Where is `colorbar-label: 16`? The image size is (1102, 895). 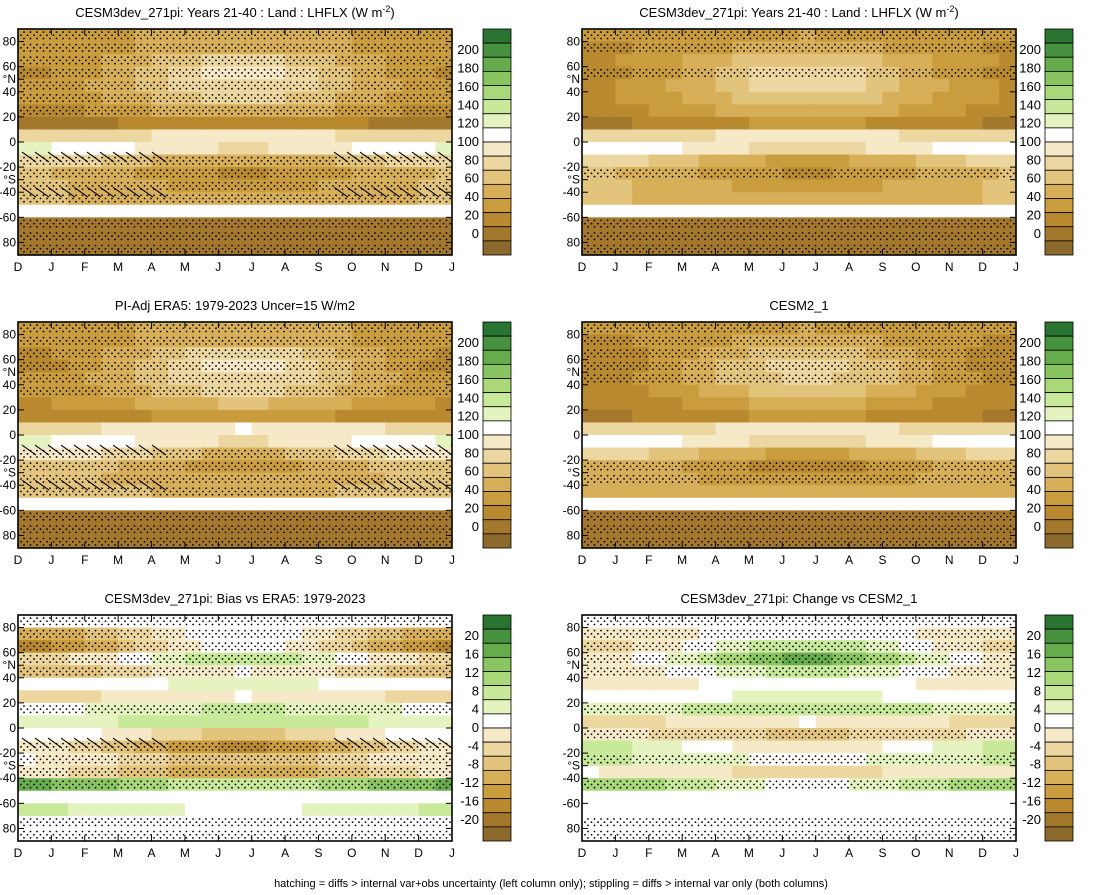
colorbar-label: 16 is located at coordinates (1034, 654).